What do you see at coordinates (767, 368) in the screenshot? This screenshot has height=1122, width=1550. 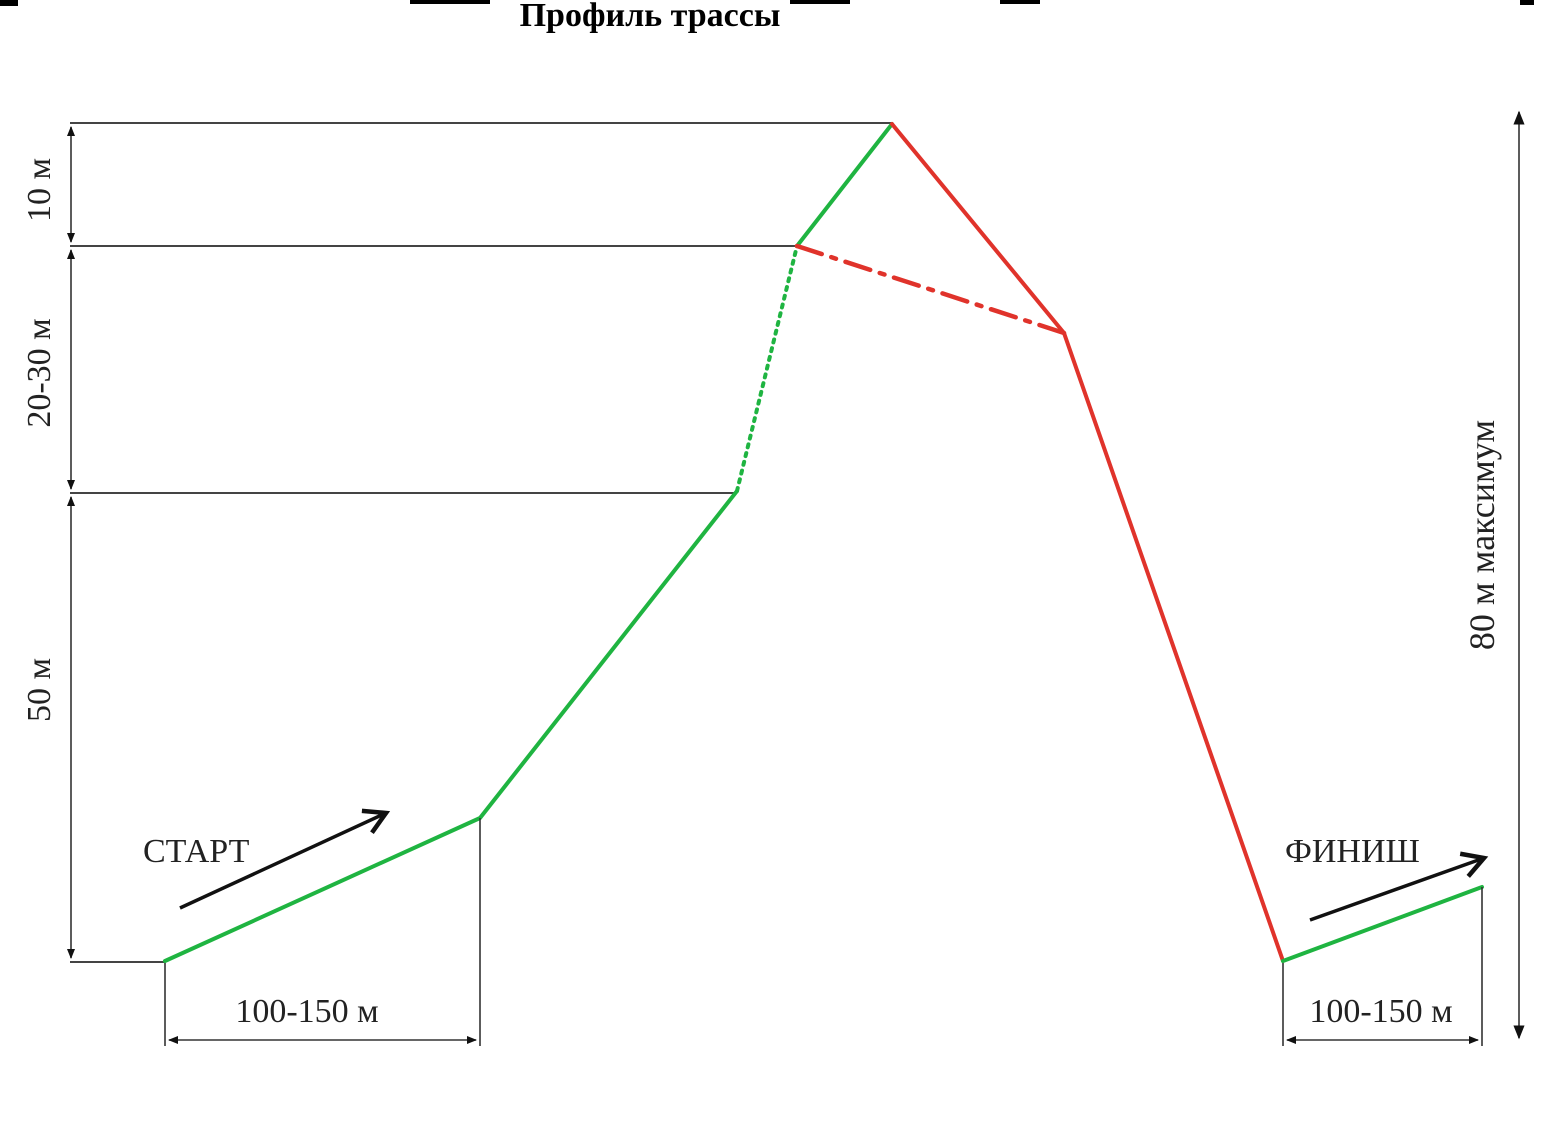 I see `climb-line-dotted` at bounding box center [767, 368].